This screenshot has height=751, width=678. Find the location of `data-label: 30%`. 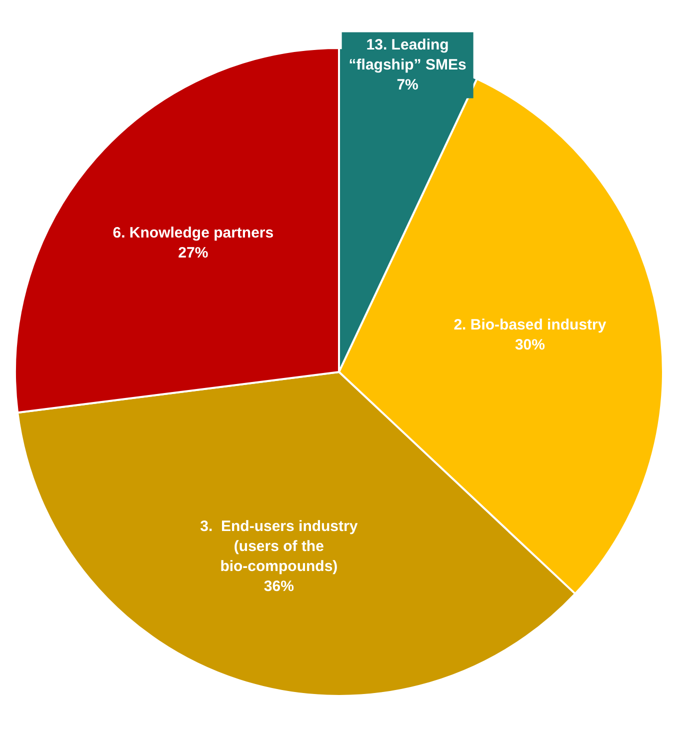

data-label: 30% is located at coordinates (529, 345).